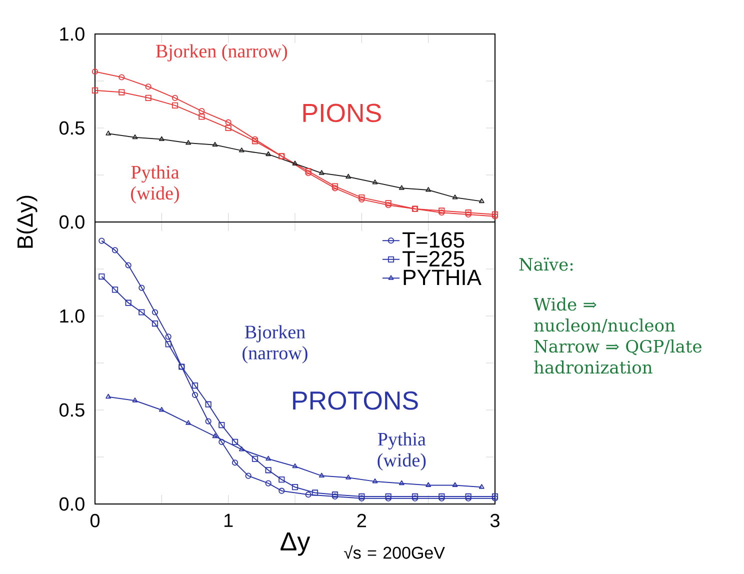 The width and height of the screenshot is (744, 574). What do you see at coordinates (342, 113) in the screenshot?
I see `annotation: PIONS` at bounding box center [342, 113].